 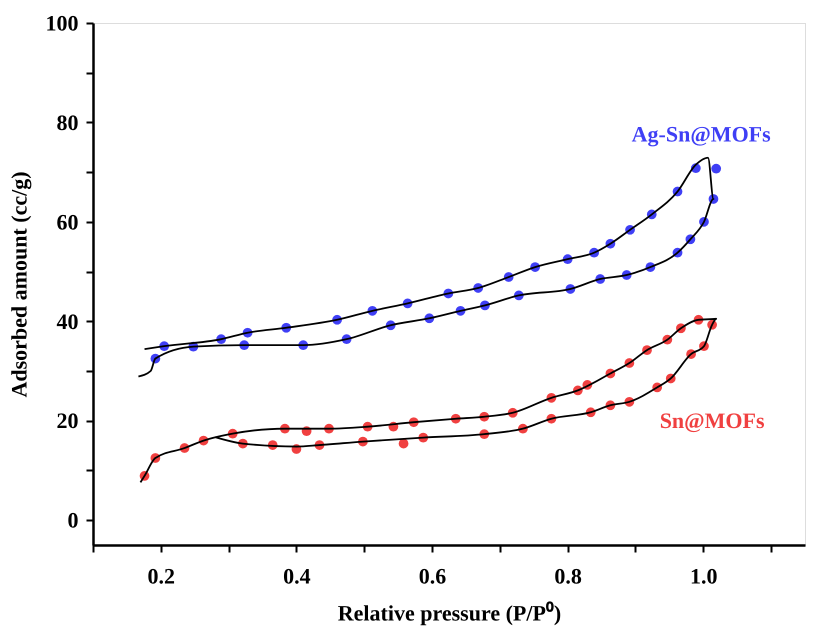 I want to click on x-tick-label: 1.0, so click(x=704, y=576).